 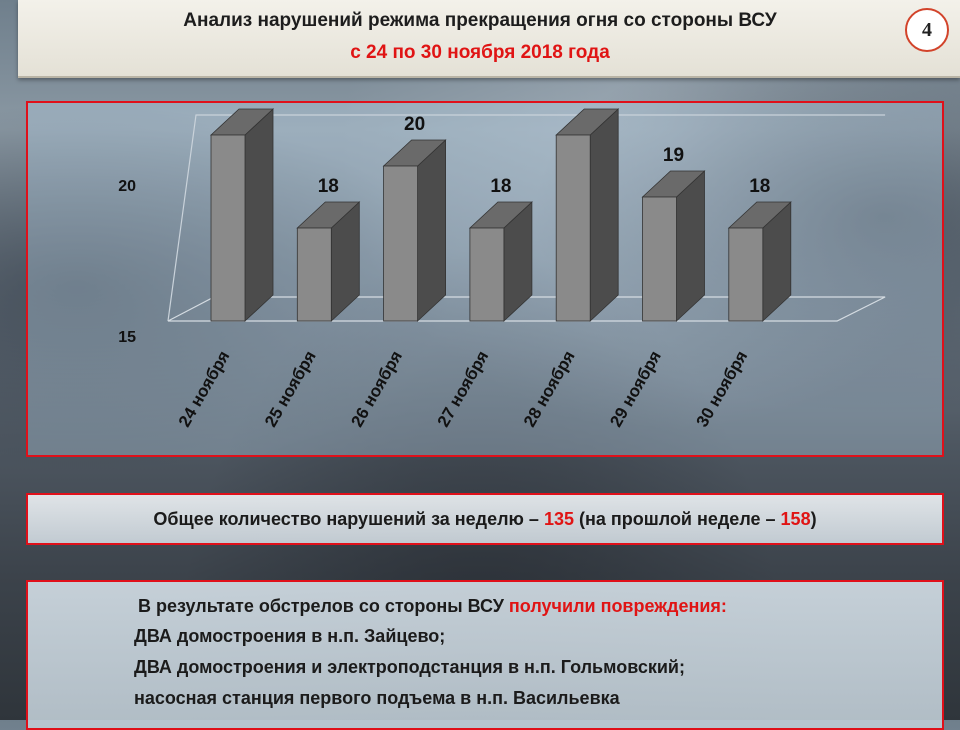 I want to click on data-label: 19, so click(x=673, y=155).